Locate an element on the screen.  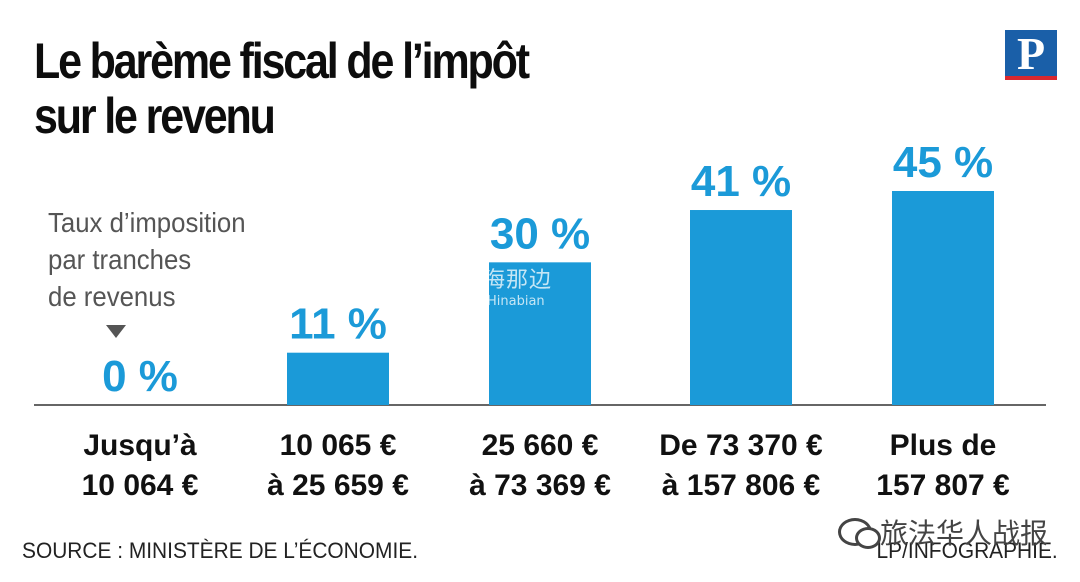
category-label-0-line-2: 10 064 € is located at coordinates (140, 485).